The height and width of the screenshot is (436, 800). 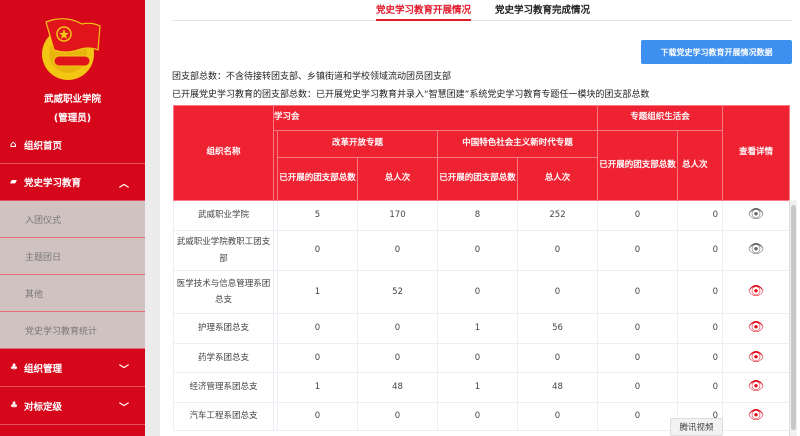 What do you see at coordinates (424, 11) in the screenshot?
I see `tab-progress: 党史学习教育开展情况` at bounding box center [424, 11].